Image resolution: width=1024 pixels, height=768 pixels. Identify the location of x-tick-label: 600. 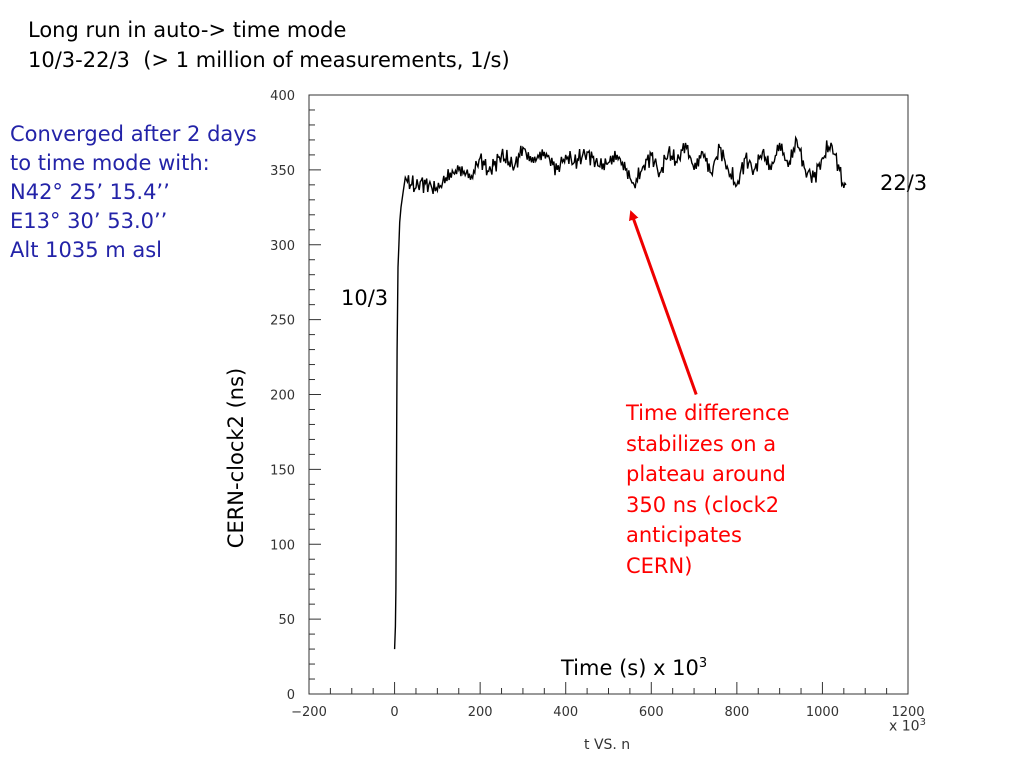
(651, 712).